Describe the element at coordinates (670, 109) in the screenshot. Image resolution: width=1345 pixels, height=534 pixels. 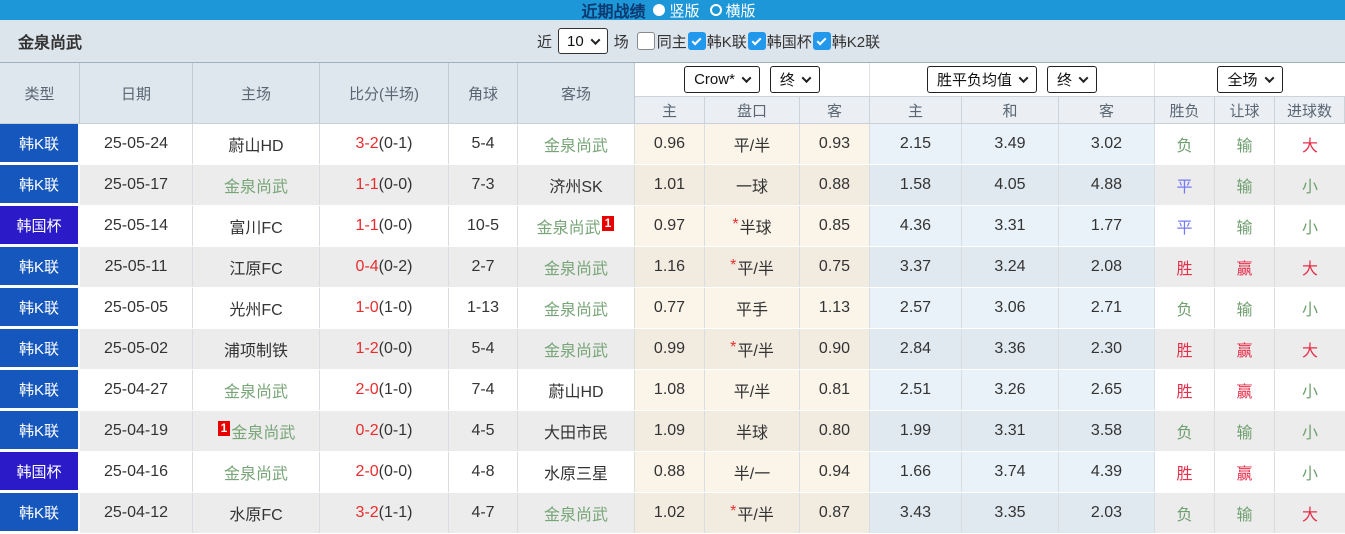
I see `subheader-odds-home: 主` at that location.